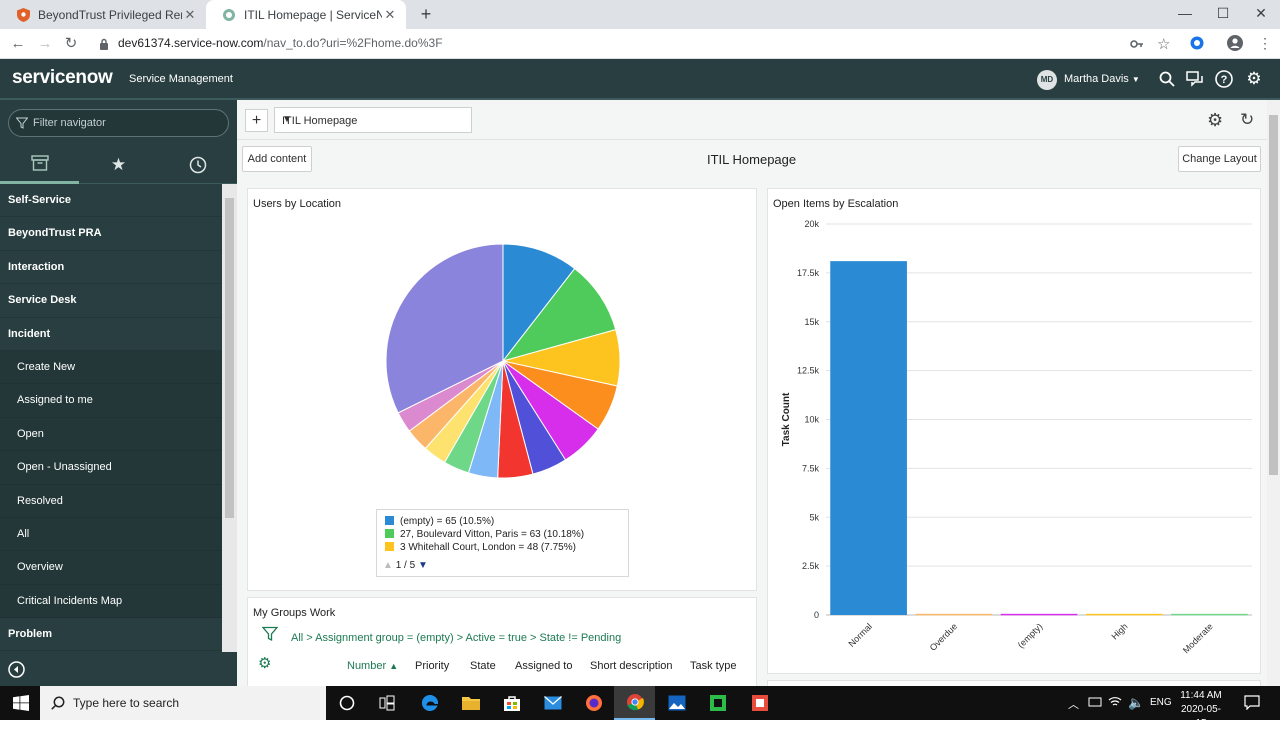  Describe the element at coordinates (183, 703) in the screenshot. I see `taskbar-search-input: Type here to search` at that location.